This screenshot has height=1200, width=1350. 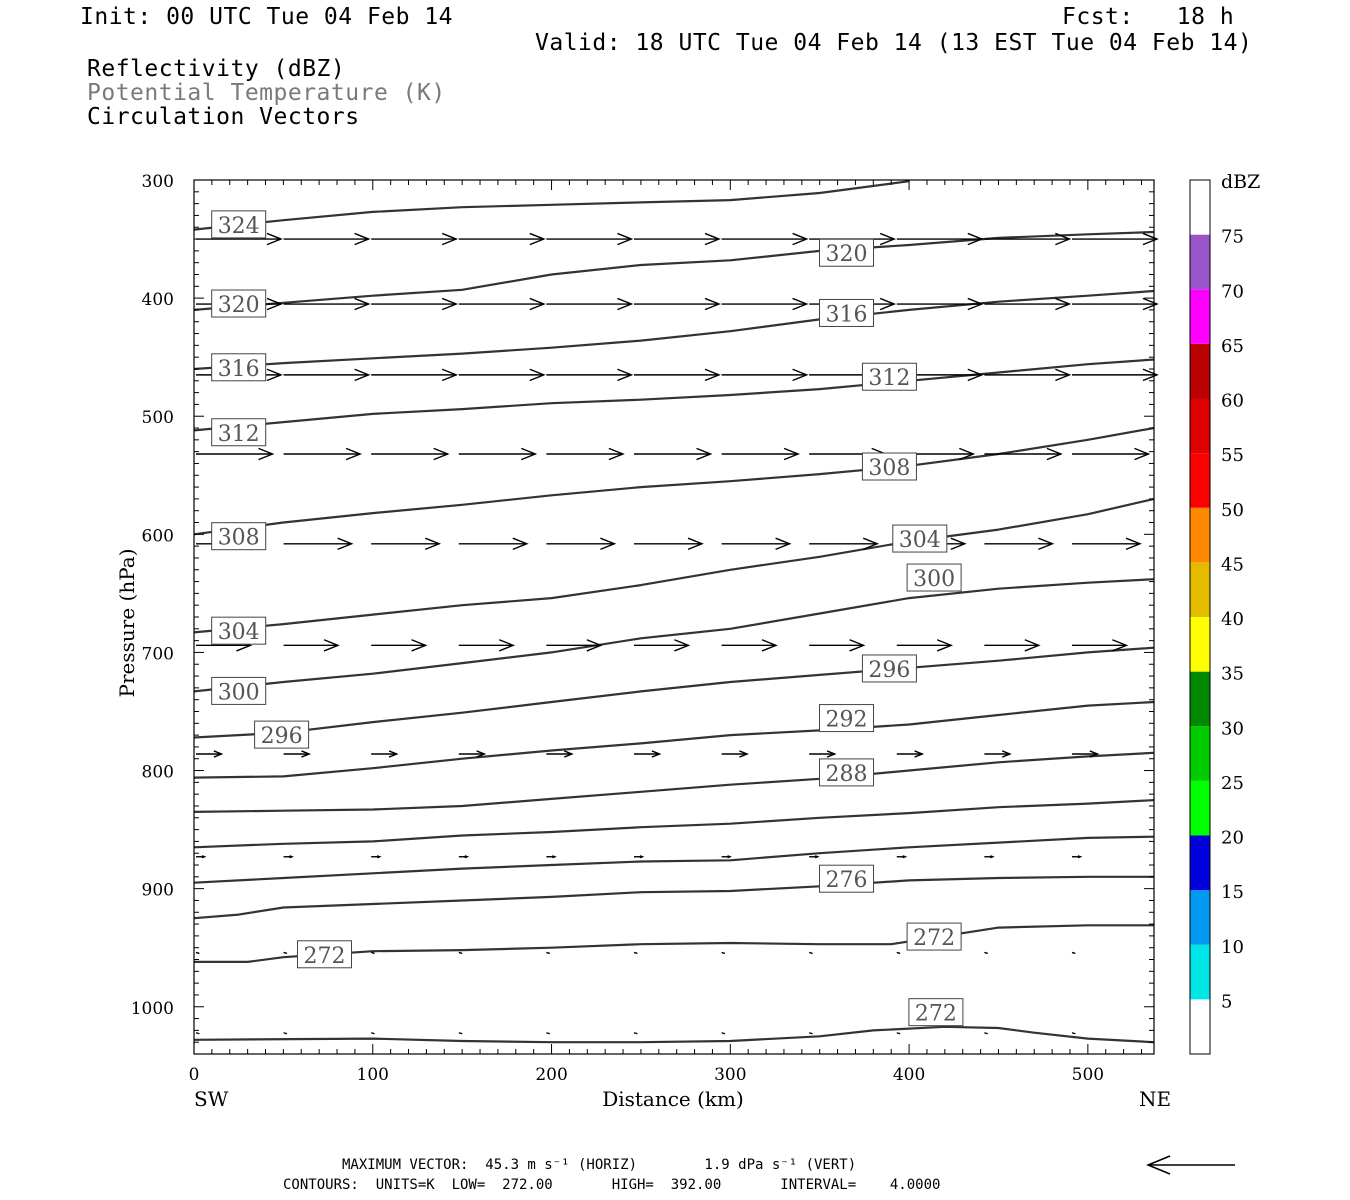 I want to click on colorbar-label: 55, so click(x=1232, y=455).